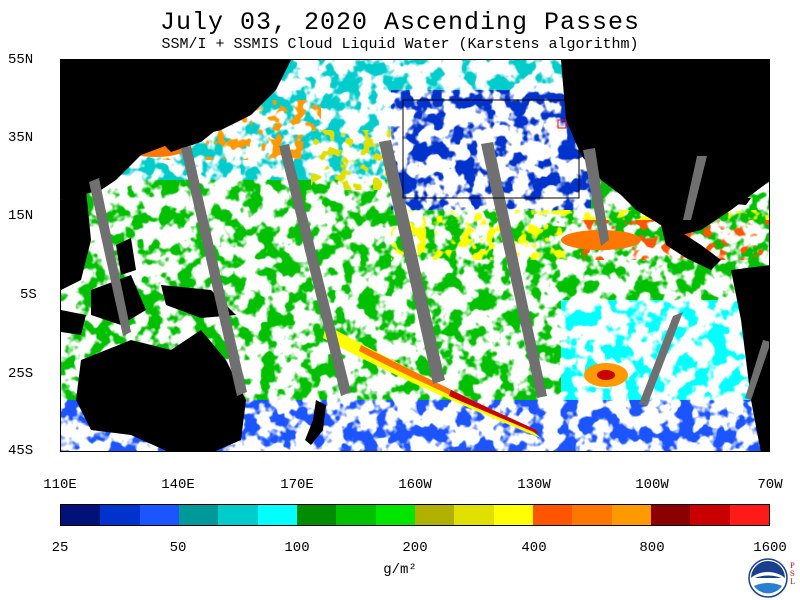 Image resolution: width=800 pixels, height=600 pixels. Describe the element at coordinates (652, 485) in the screenshot. I see `lon-label-100w: 100W` at that location.